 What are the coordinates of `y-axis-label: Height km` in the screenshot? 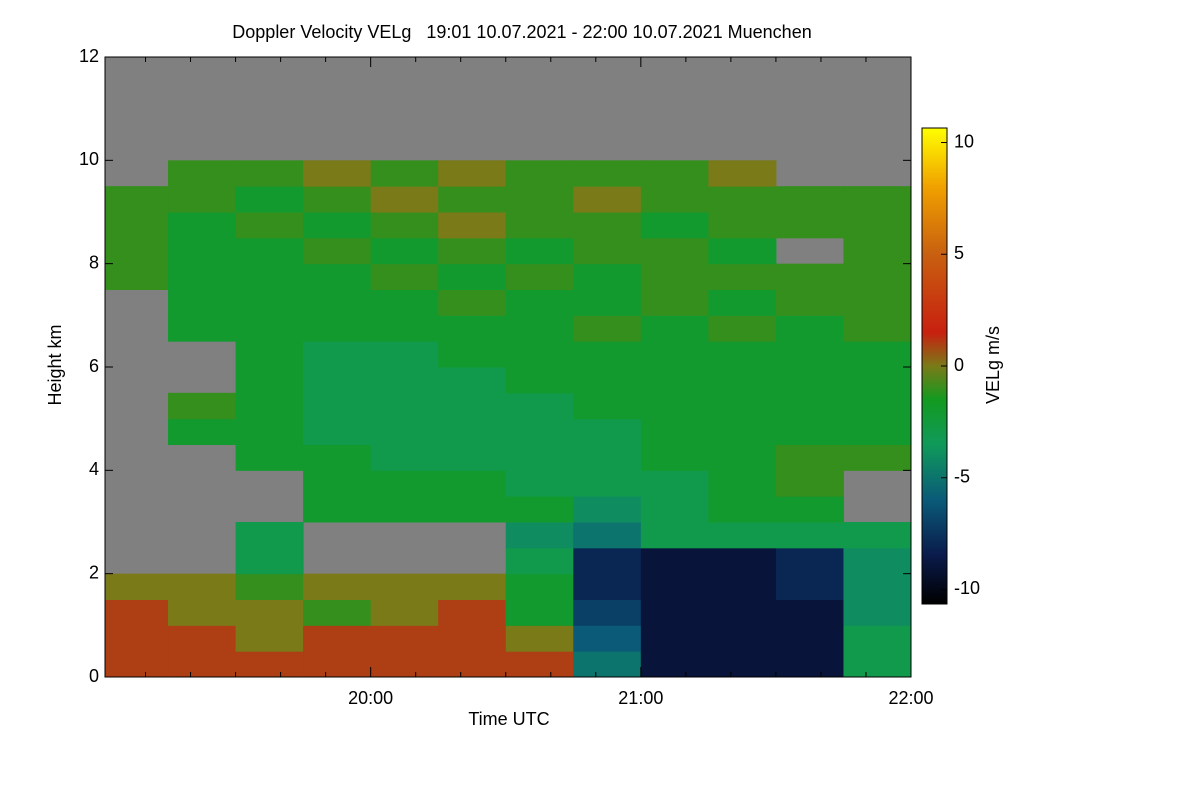 It's located at (55, 364).